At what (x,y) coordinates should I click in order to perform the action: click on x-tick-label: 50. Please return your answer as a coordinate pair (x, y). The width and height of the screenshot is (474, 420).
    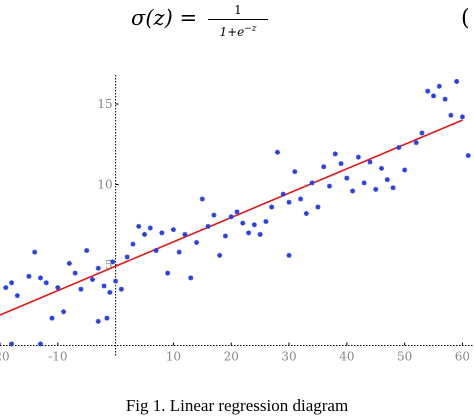
    Looking at the image, I should click on (404, 357).